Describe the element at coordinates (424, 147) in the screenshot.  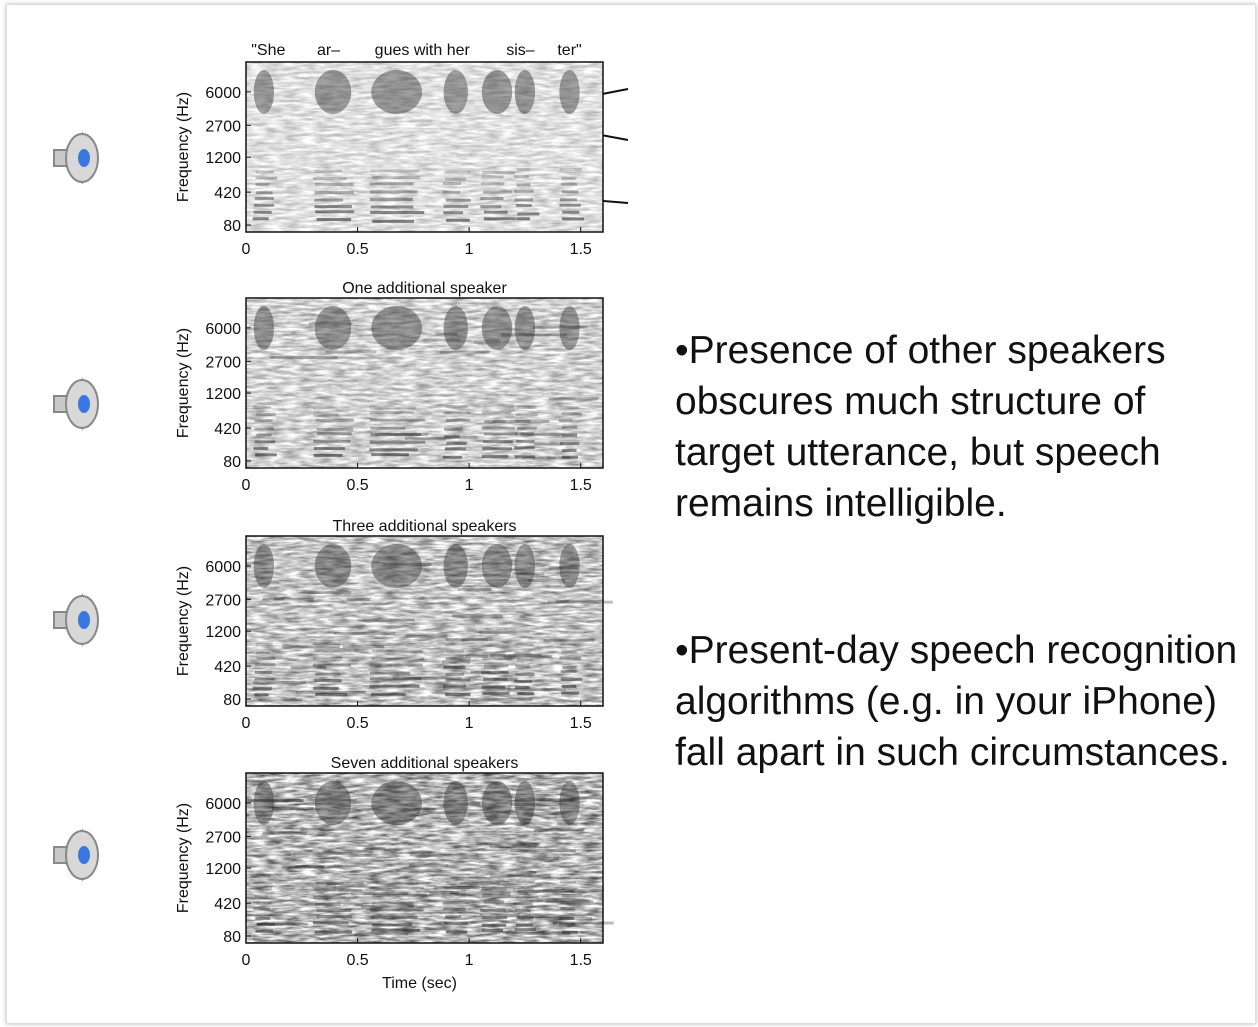
I see `spectrogram` at that location.